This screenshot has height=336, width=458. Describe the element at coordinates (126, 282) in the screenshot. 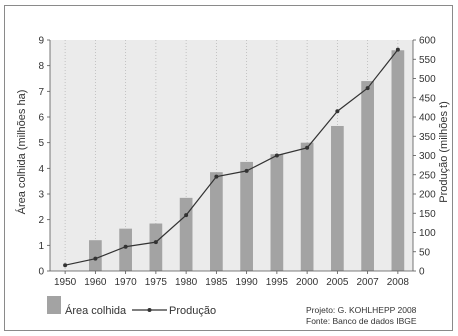

I see `x-tick-label: 1970` at that location.